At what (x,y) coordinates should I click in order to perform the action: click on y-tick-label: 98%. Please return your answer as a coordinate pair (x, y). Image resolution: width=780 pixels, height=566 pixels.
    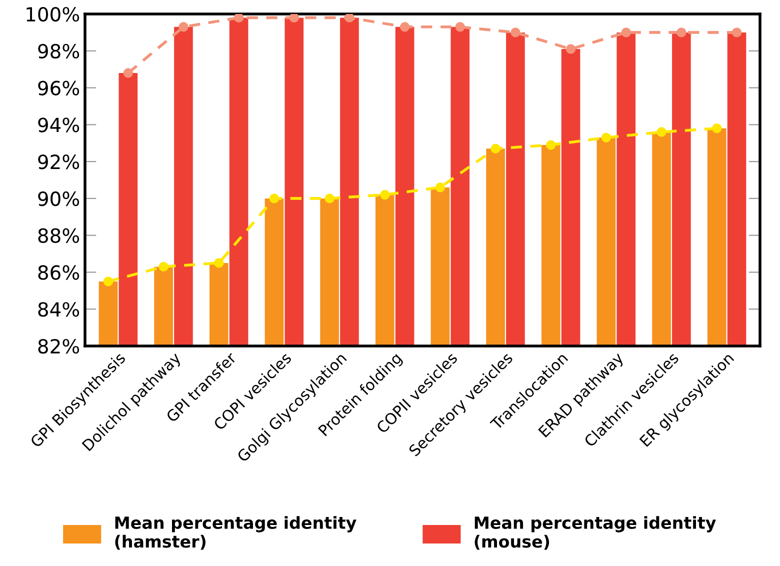
    Looking at the image, I should click on (59, 51).